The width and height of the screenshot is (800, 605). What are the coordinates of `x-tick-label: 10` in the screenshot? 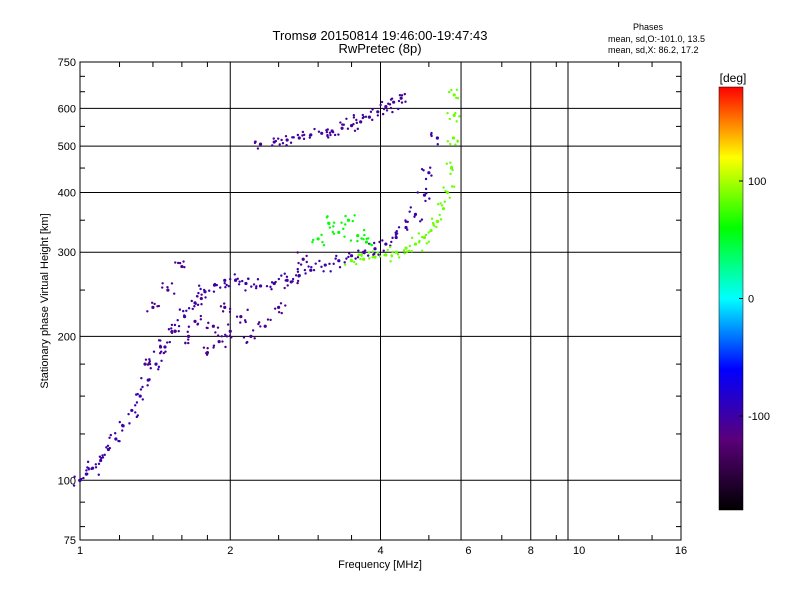 It's located at (579, 551).